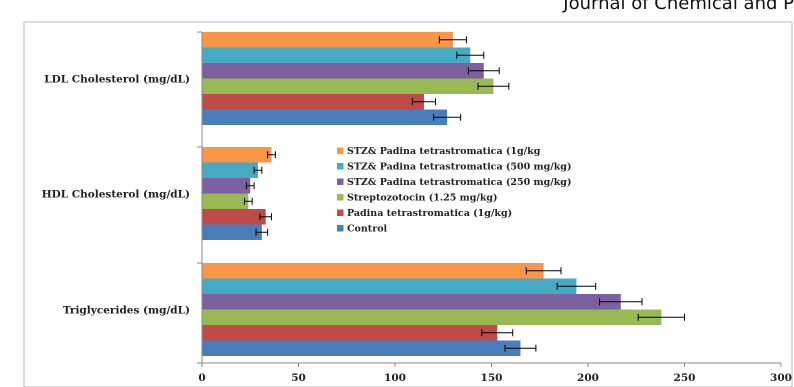 This screenshot has width=794, height=387. I want to click on x-tick-label: 0, so click(201, 378).